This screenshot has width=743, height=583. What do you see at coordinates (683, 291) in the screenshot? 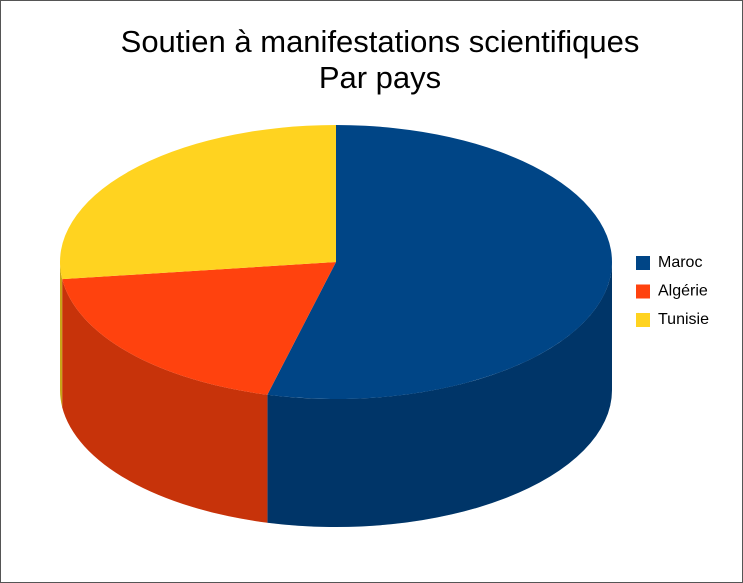
I see `legend-text: Algérie` at bounding box center [683, 291].